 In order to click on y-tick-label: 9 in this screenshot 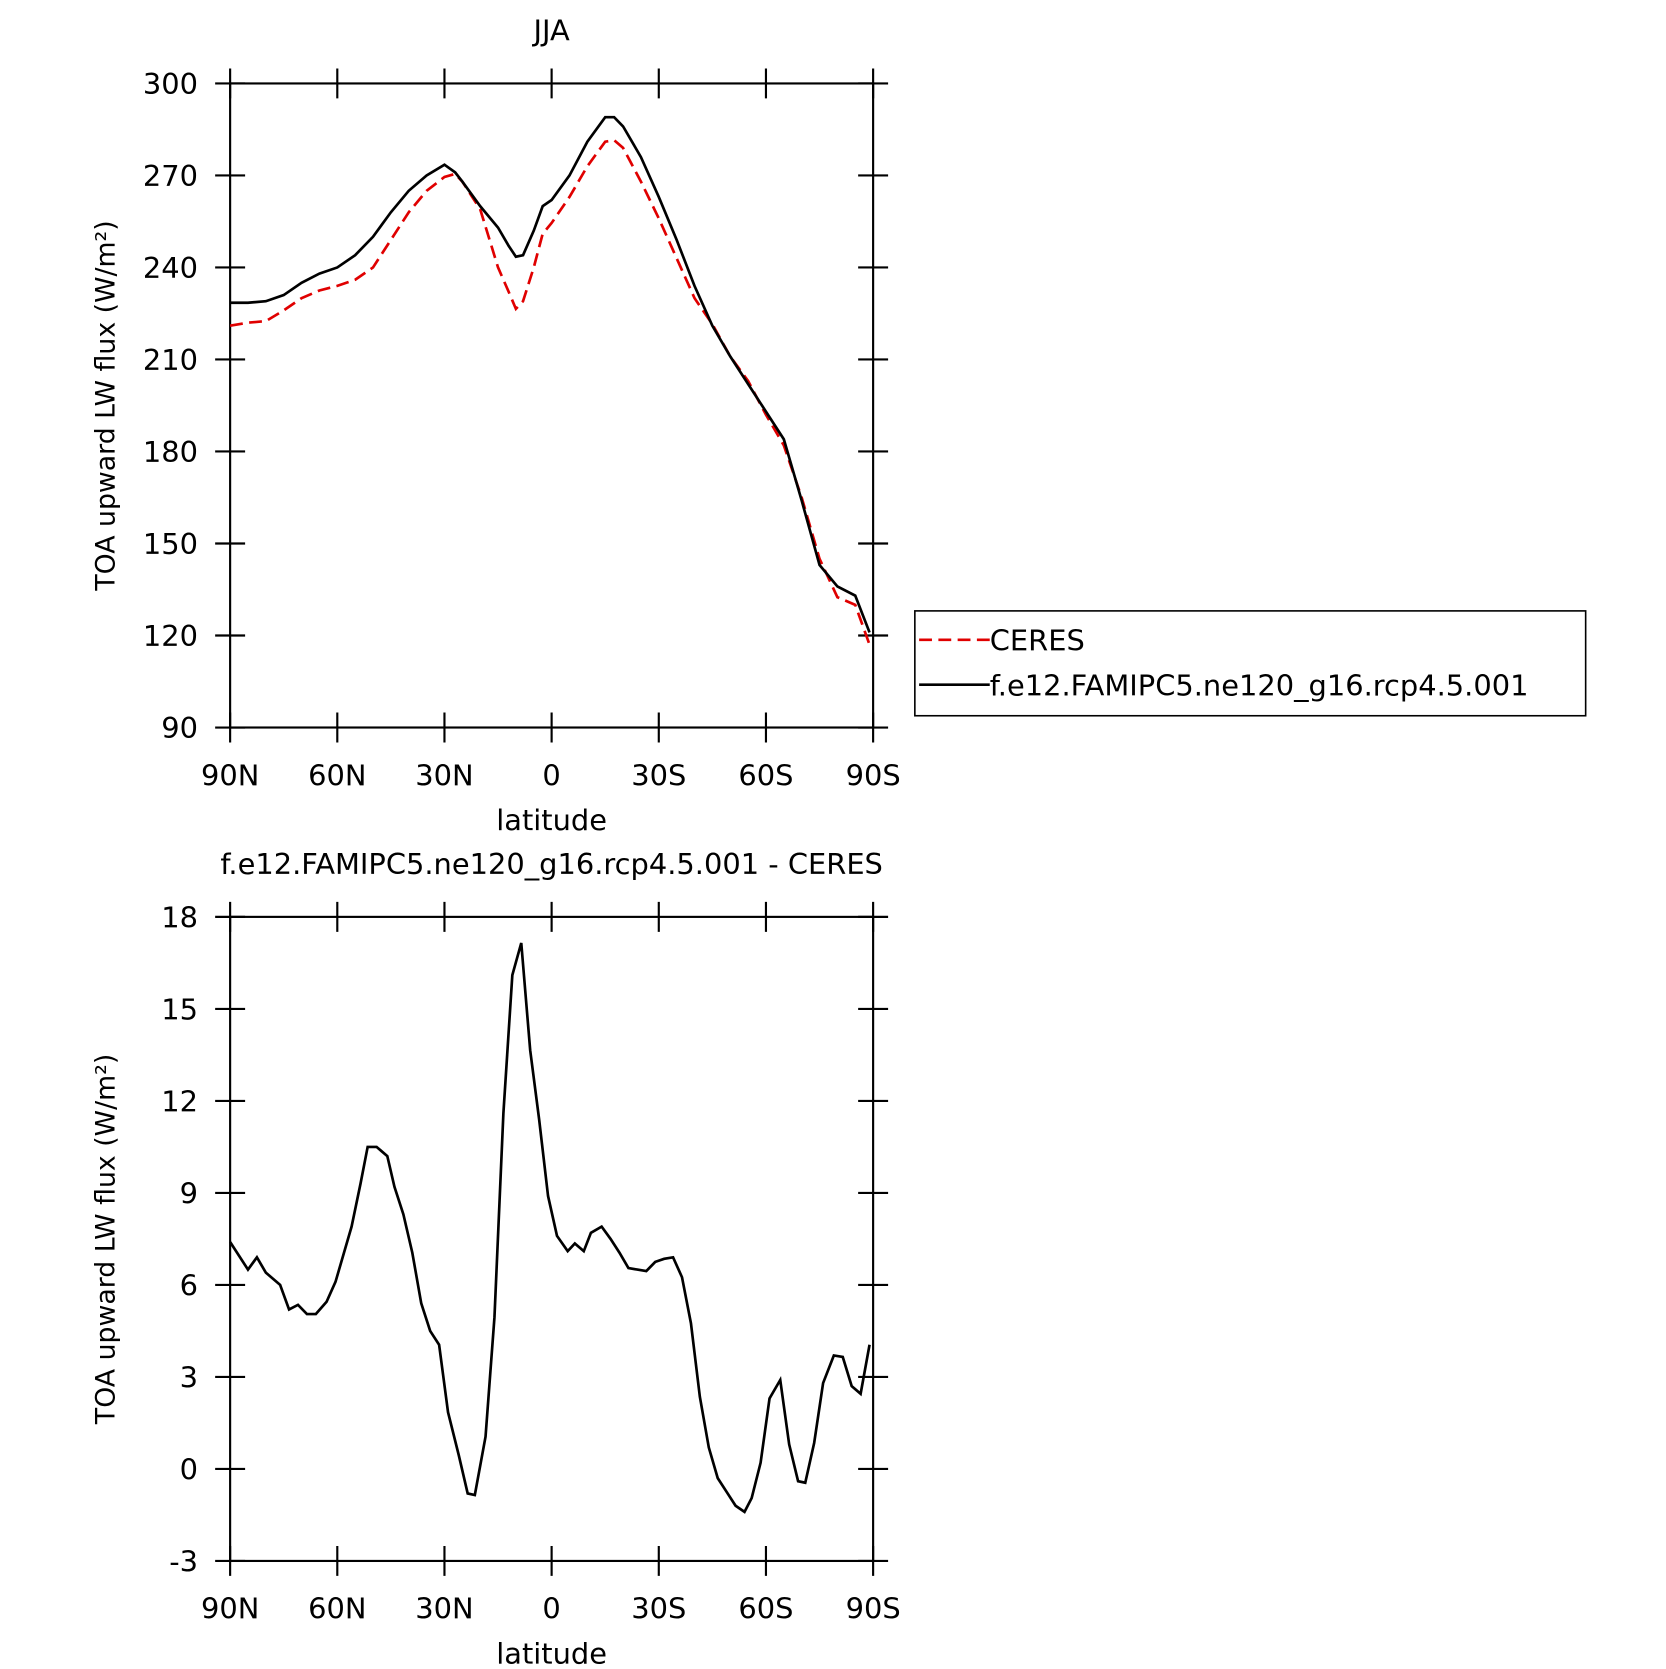, I will do `click(189, 1194)`.